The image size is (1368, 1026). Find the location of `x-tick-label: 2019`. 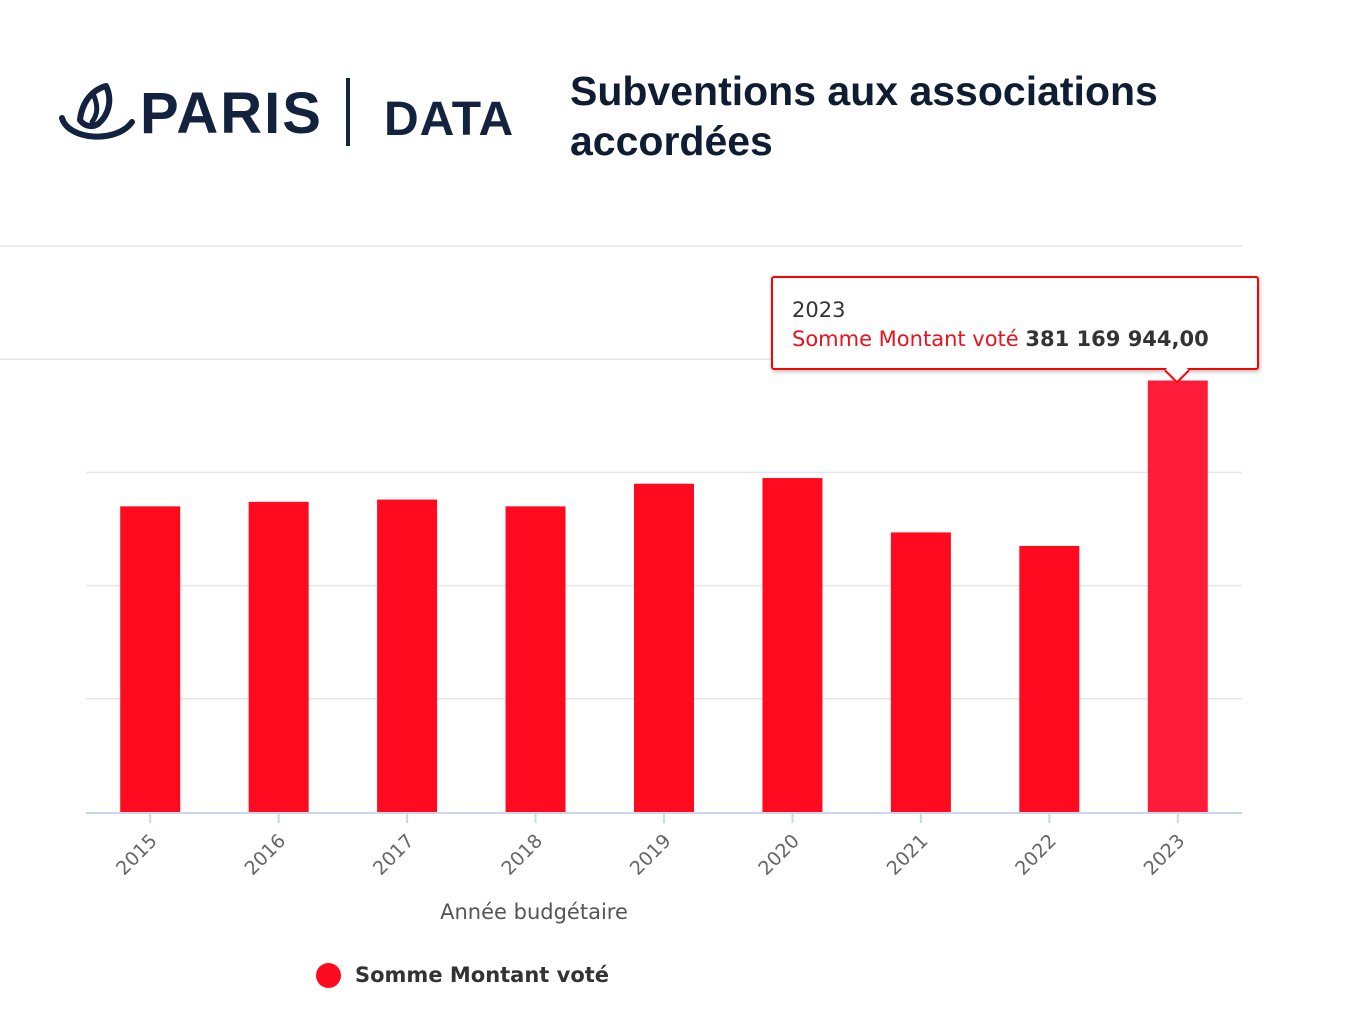

x-tick-label: 2019 is located at coordinates (651, 855).